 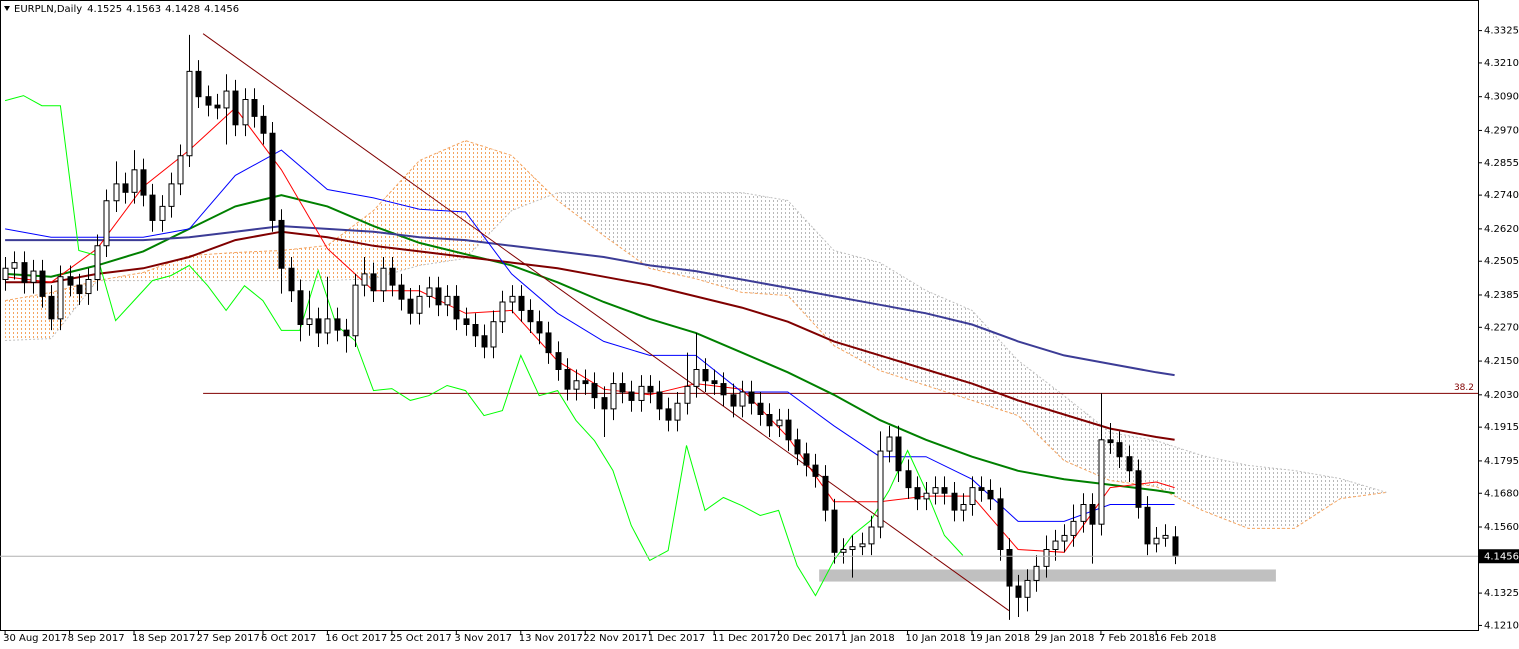 What do you see at coordinates (1501, 31) in the screenshot?
I see `y-tick-label: 4.3325` at bounding box center [1501, 31].